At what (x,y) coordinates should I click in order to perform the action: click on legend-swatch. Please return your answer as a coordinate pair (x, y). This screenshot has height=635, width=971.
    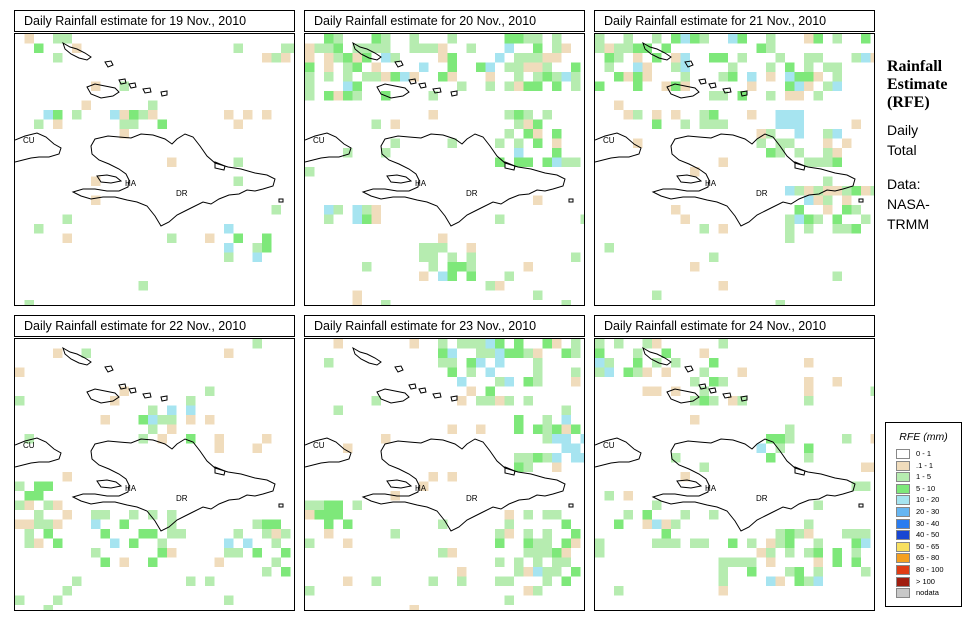
    Looking at the image, I should click on (903, 523).